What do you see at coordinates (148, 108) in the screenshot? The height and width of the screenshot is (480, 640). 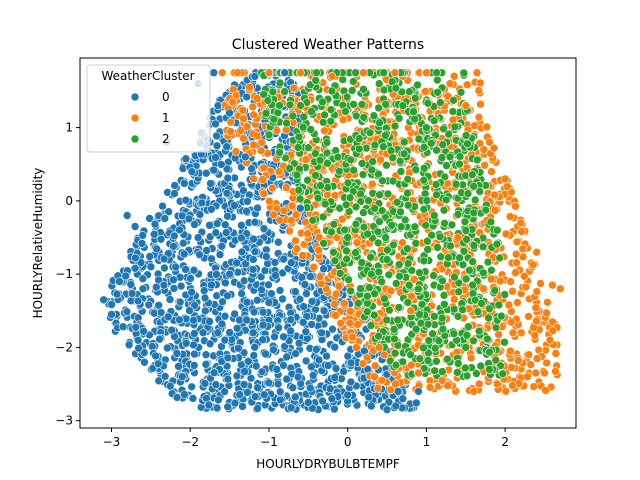 I see `legend-box` at bounding box center [148, 108].